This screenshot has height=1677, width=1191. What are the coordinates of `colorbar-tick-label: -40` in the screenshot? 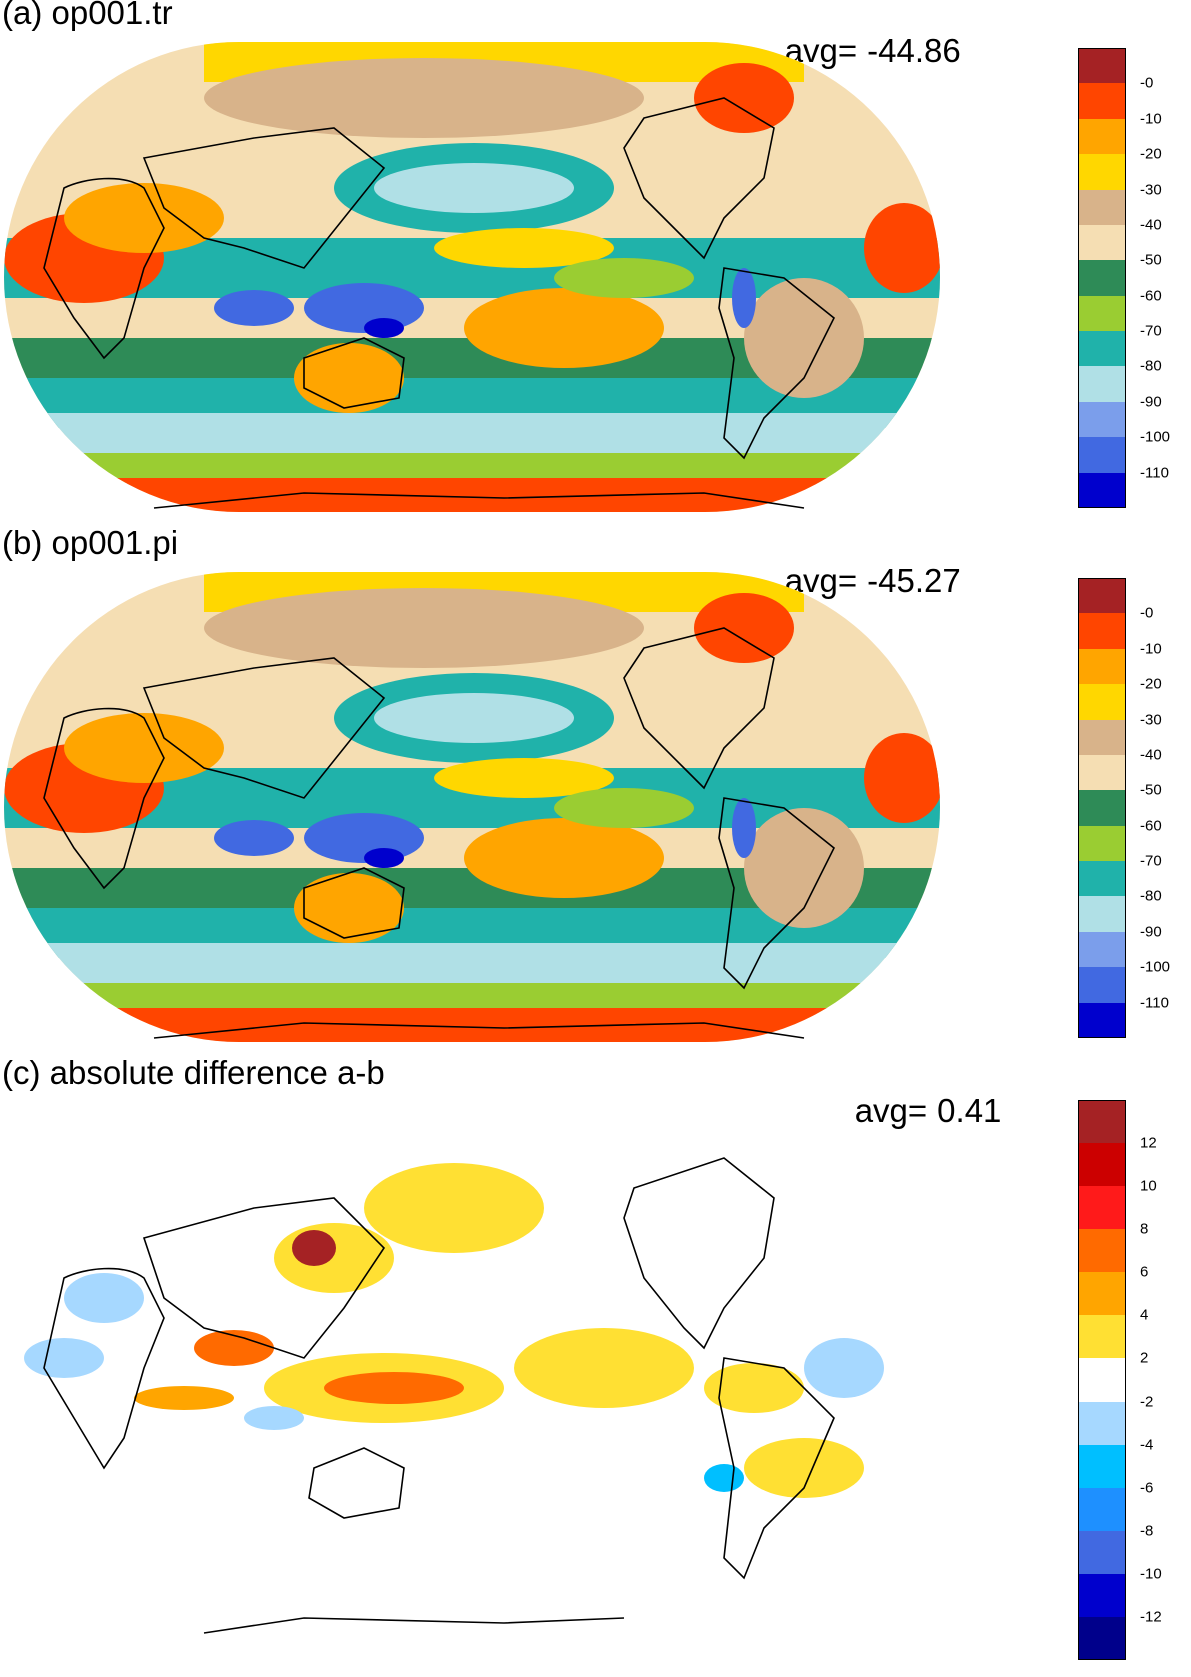 It's located at (1151, 225).